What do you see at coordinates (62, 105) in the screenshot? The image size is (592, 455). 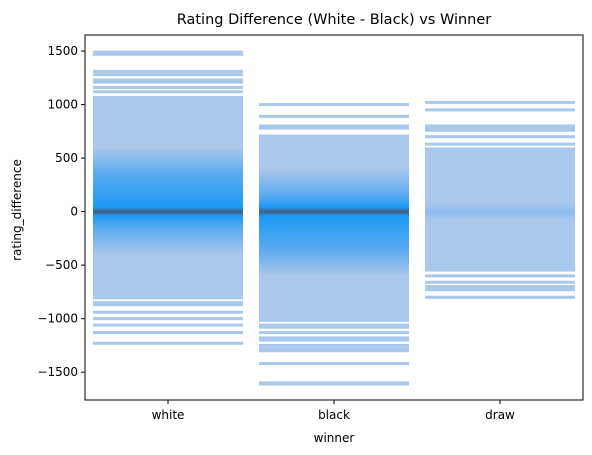 I see `y-tick-label: 1000` at bounding box center [62, 105].